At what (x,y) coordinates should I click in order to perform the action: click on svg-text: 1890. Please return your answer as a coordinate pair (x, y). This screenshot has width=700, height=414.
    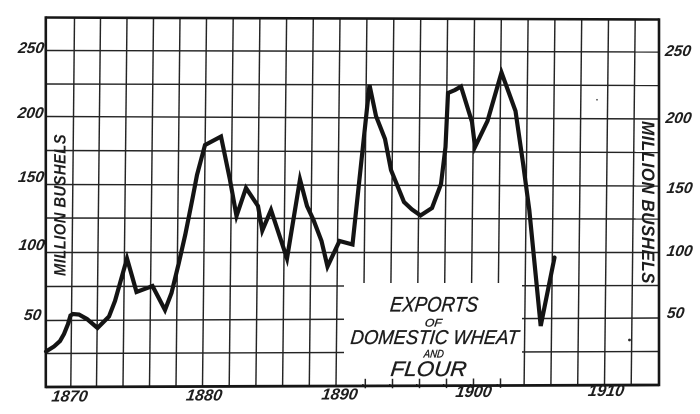
    Looking at the image, I should click on (339, 395).